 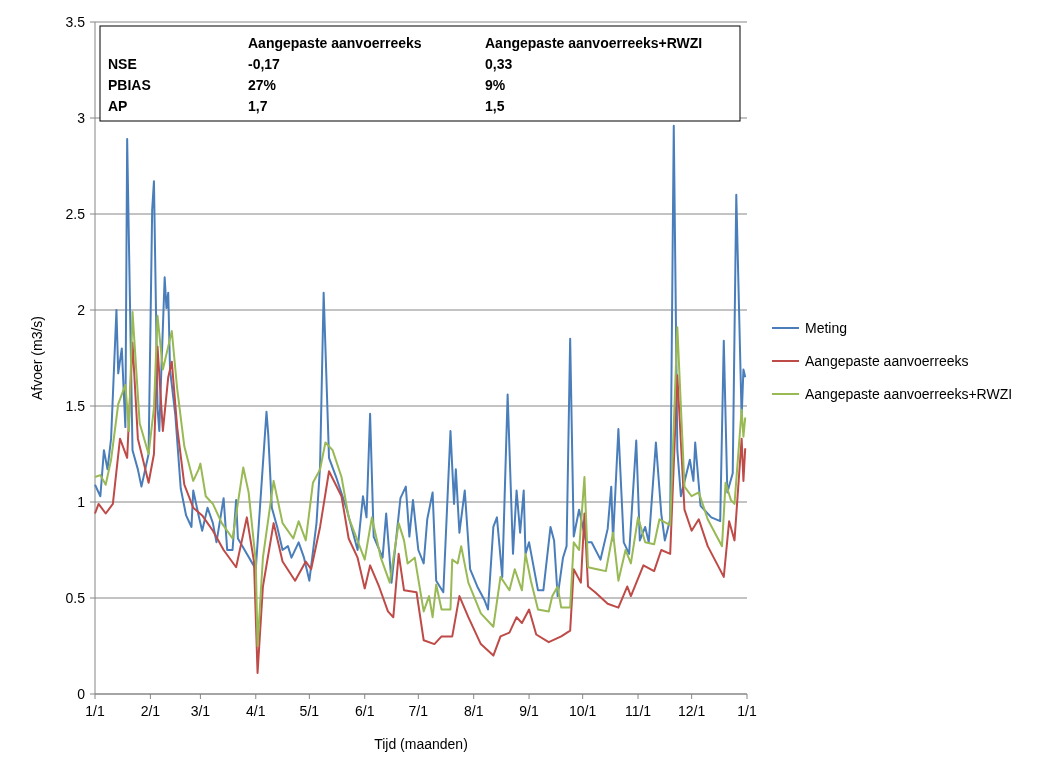 What do you see at coordinates (81, 693) in the screenshot?
I see `y-tick-label: 0` at bounding box center [81, 693].